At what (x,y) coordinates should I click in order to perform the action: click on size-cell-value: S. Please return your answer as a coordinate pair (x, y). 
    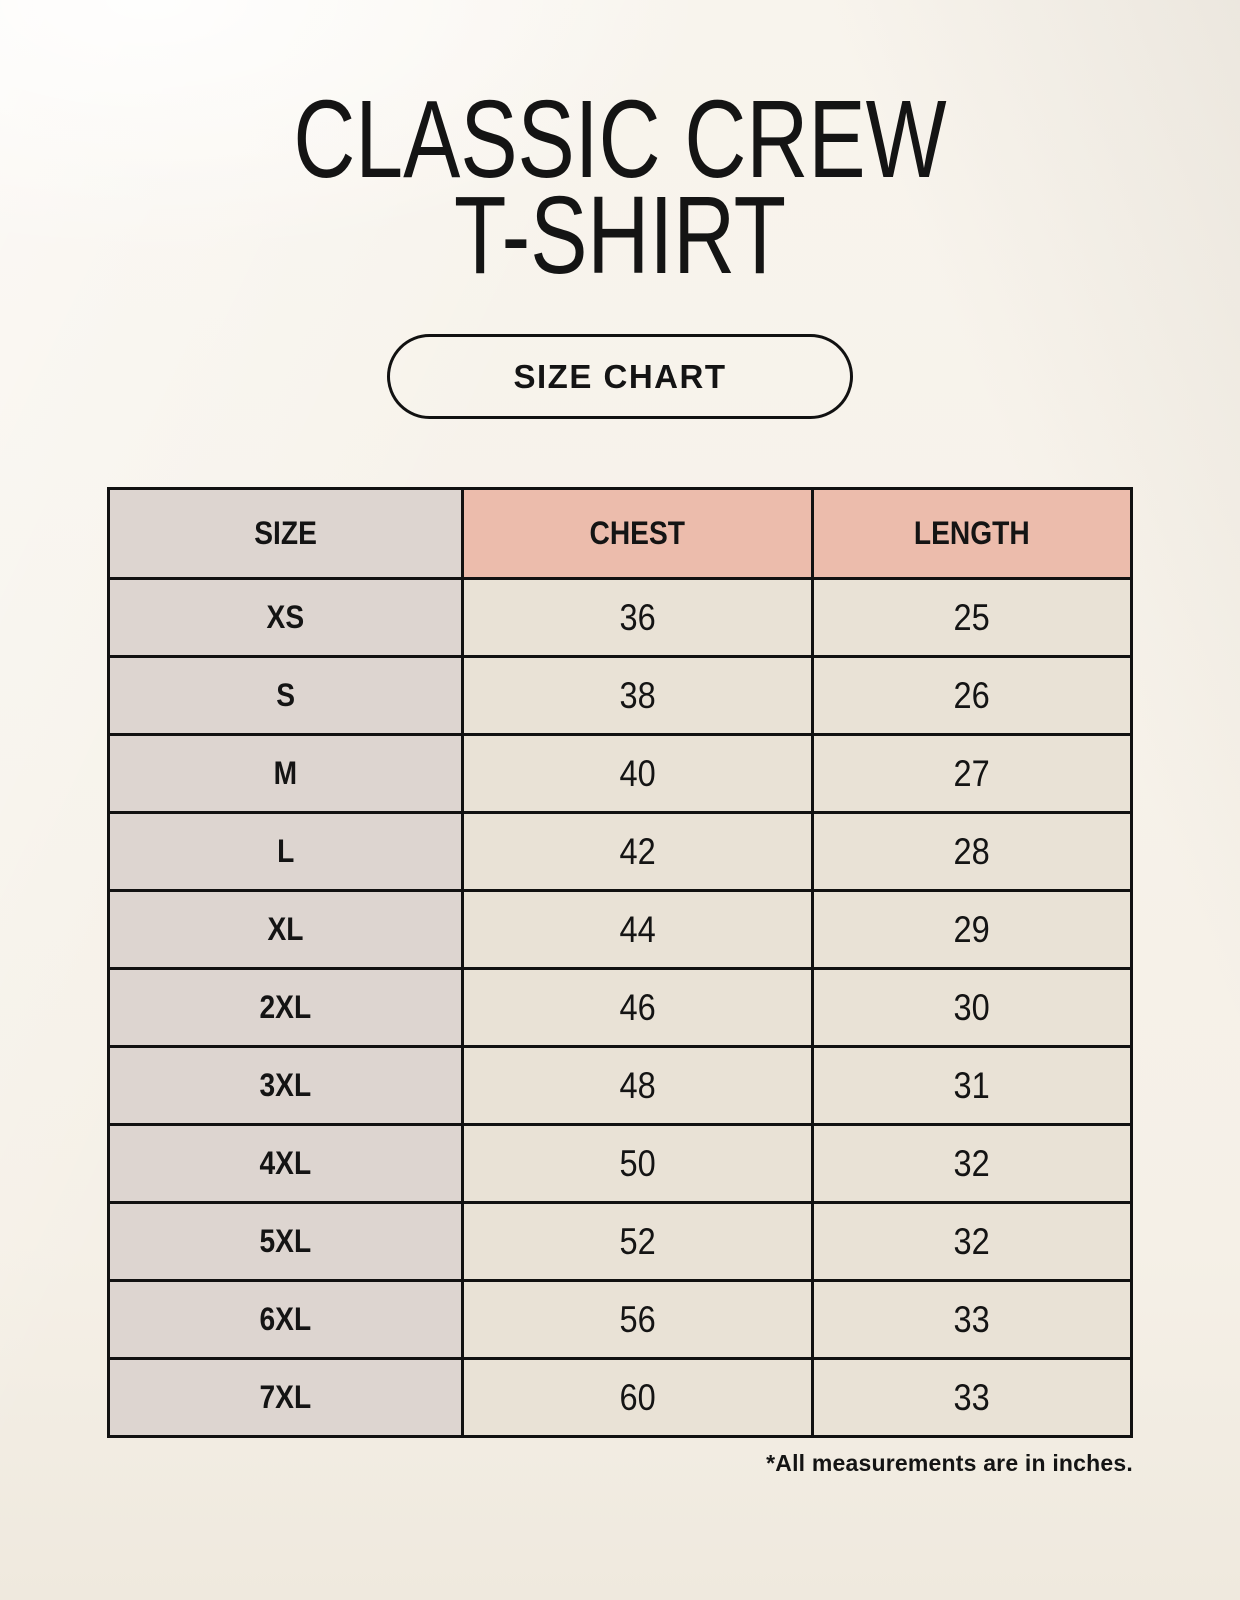
    Looking at the image, I should click on (285, 695).